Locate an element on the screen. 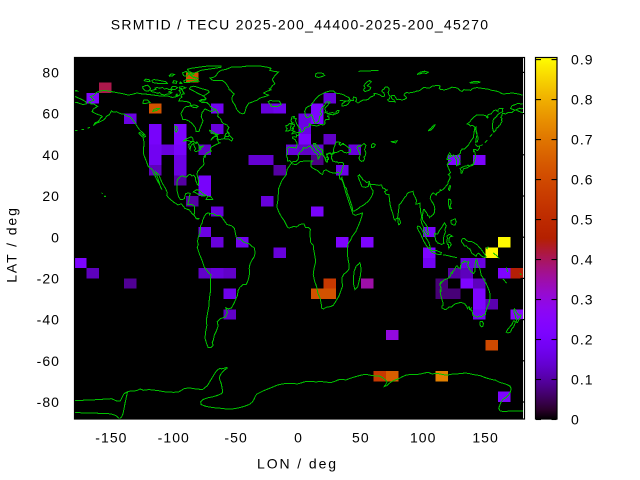  svg-text: -150 is located at coordinates (111, 438).